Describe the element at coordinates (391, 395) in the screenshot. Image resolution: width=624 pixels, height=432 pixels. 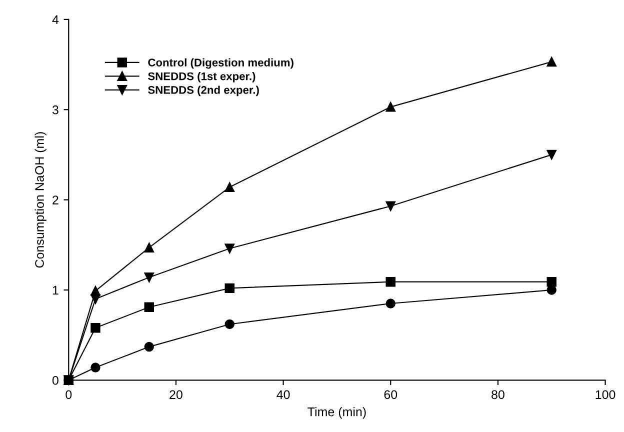
I see `x-tick-label: 60` at that location.